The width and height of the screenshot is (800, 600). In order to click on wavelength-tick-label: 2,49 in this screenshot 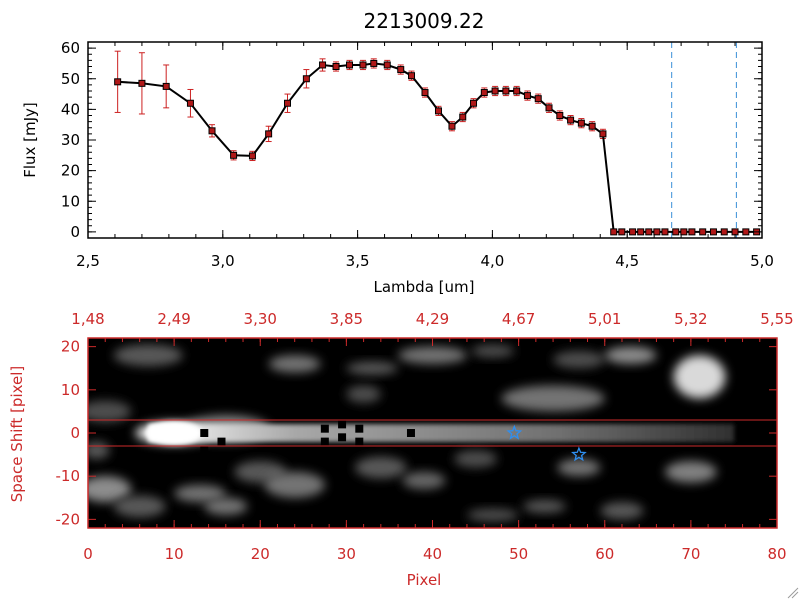, I will do `click(173, 319)`.